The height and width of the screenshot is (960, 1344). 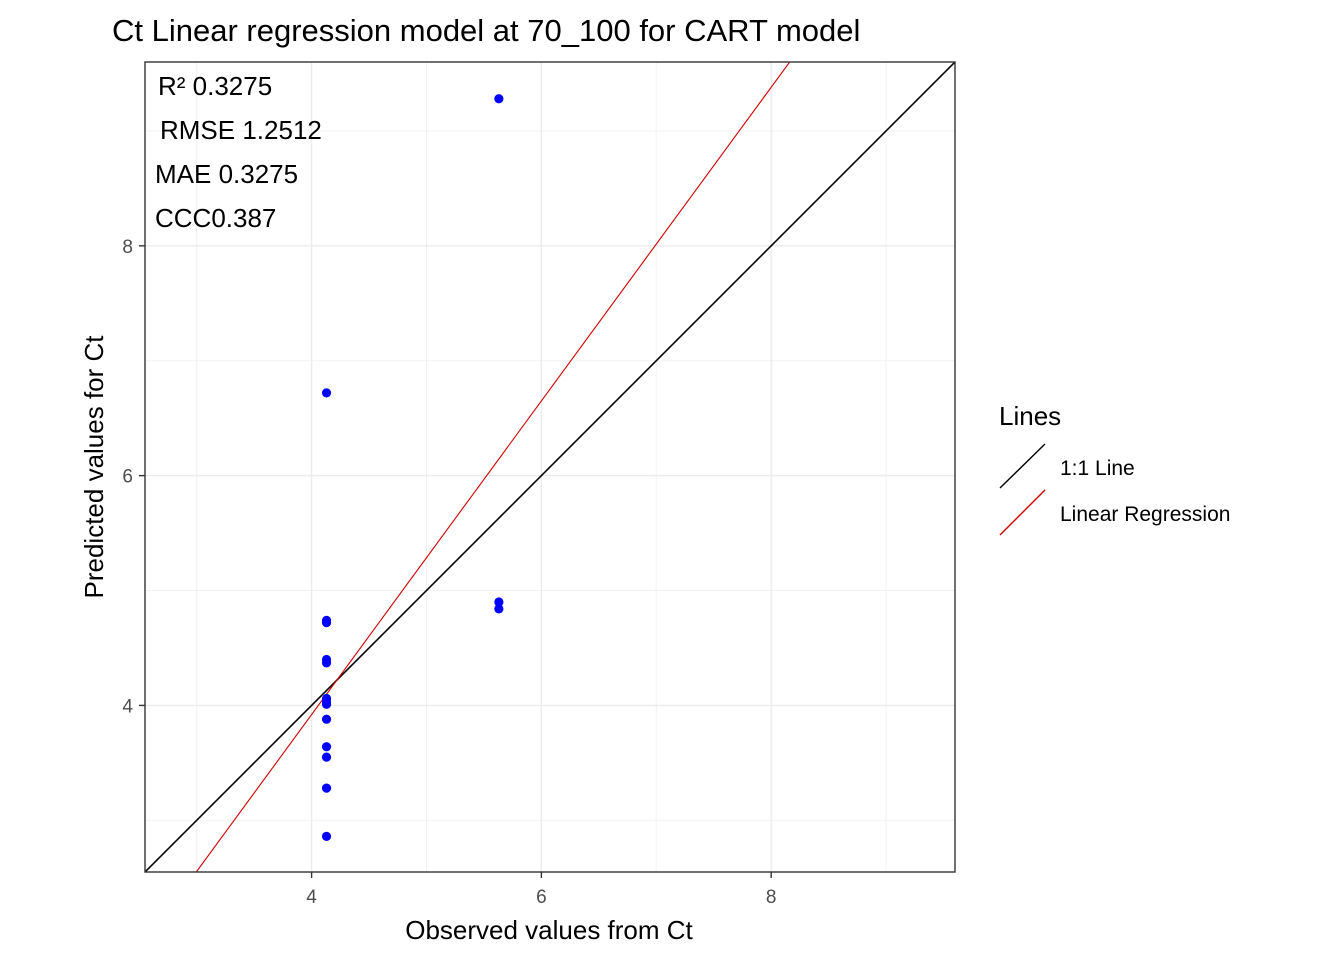 I want to click on x-axis-title: Observed values from Ct, so click(x=549, y=930).